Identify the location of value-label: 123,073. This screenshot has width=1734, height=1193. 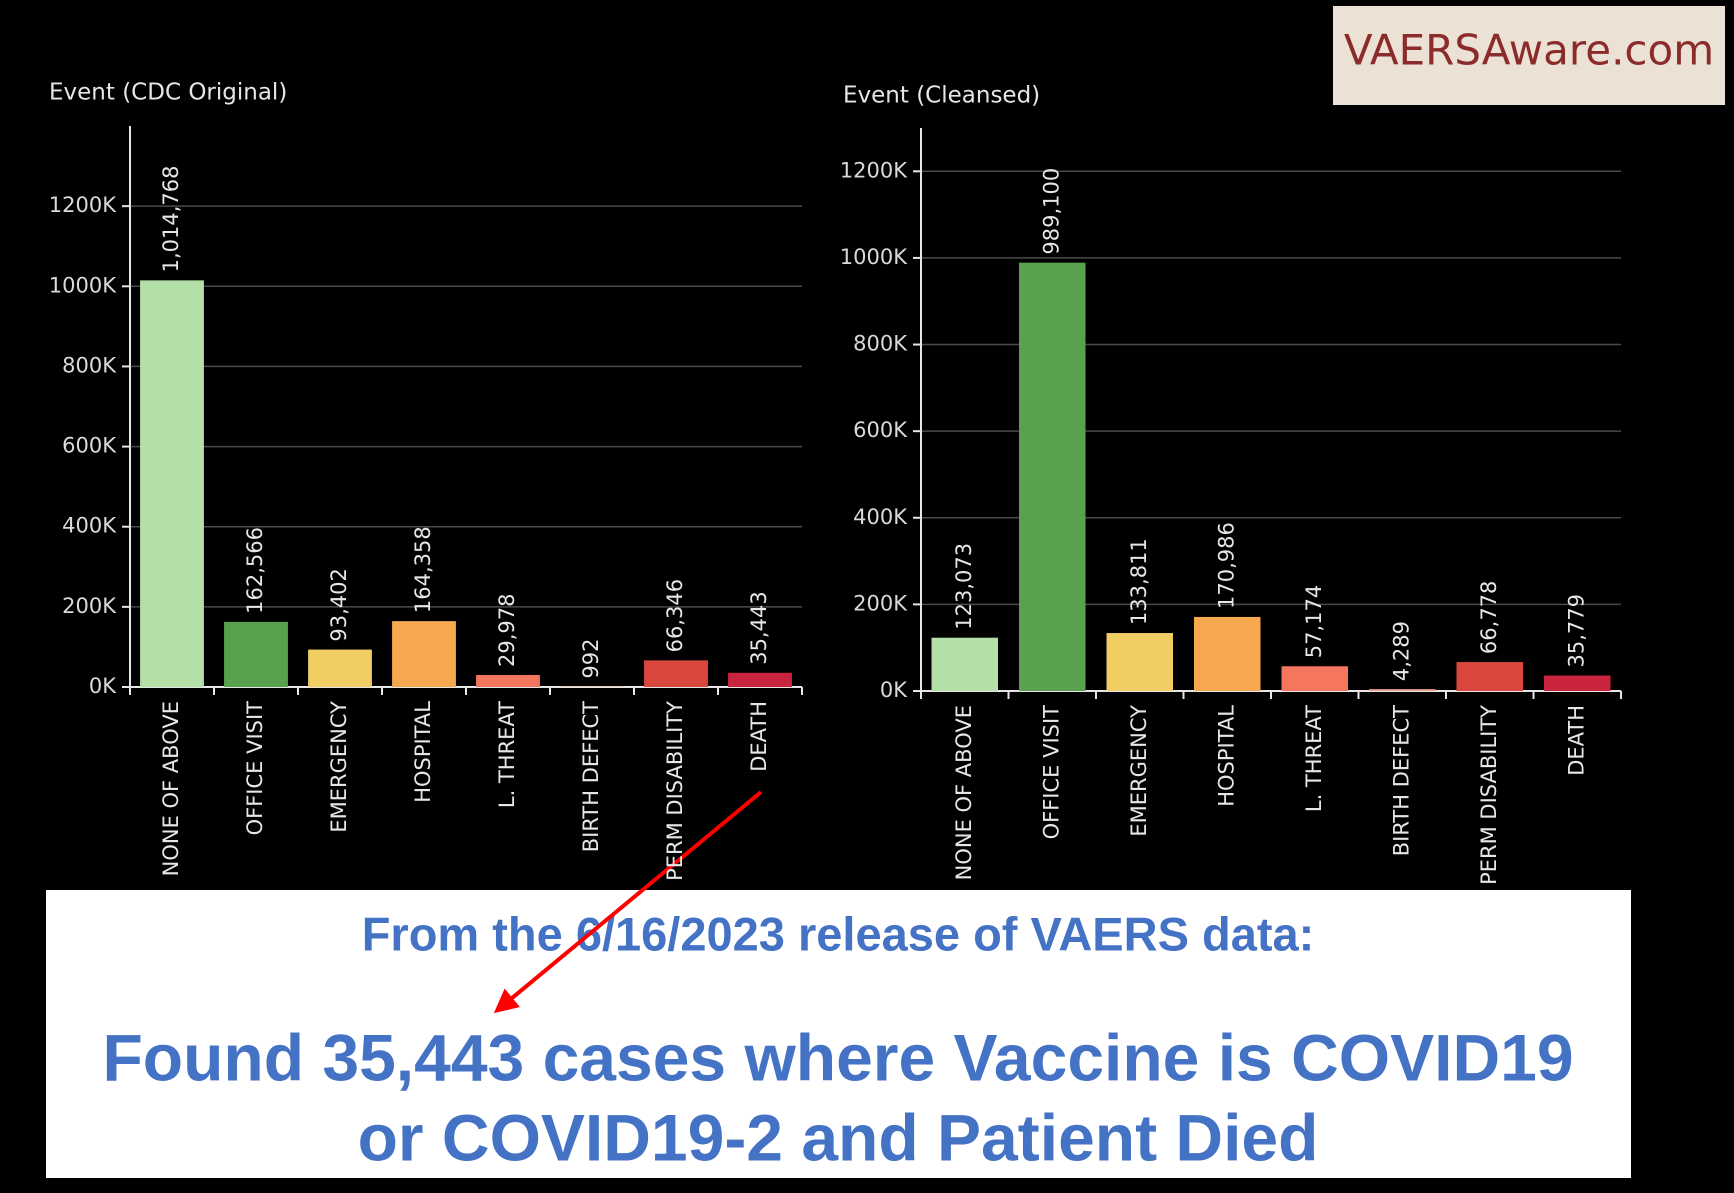
(964, 586).